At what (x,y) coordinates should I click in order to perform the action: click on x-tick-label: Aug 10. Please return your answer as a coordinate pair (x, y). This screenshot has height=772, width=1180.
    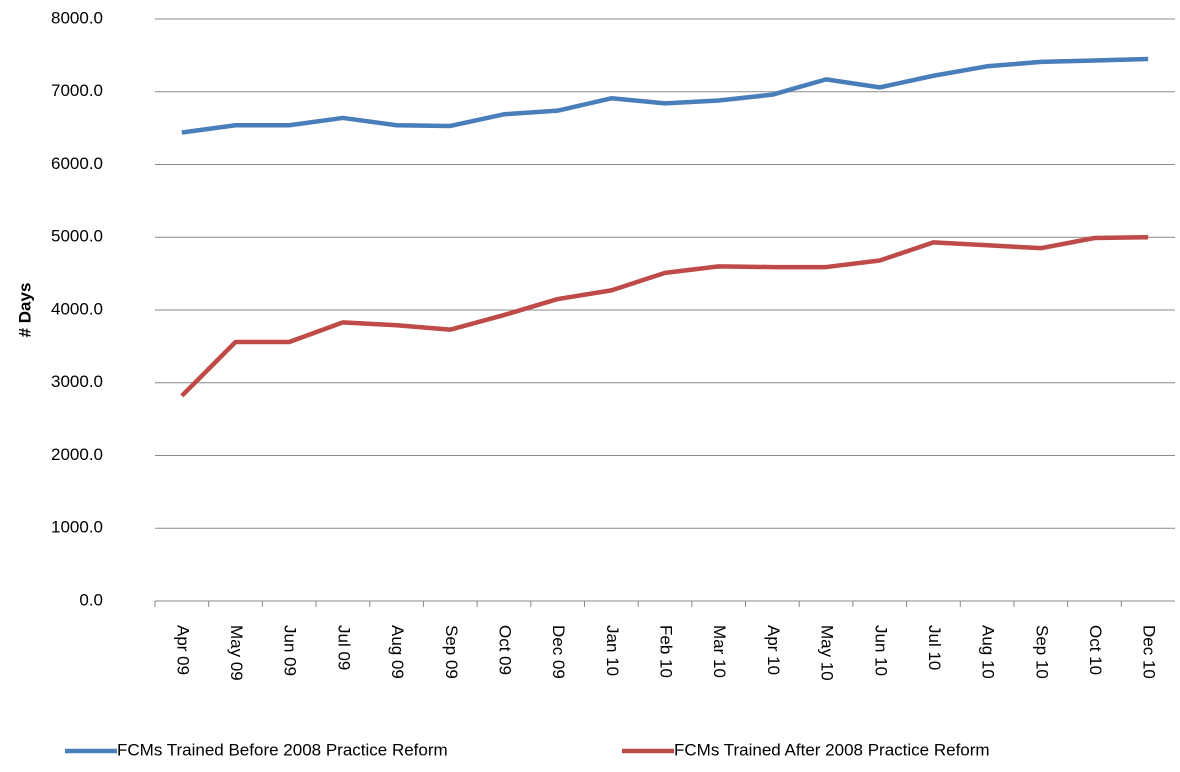
    Looking at the image, I should click on (988, 652).